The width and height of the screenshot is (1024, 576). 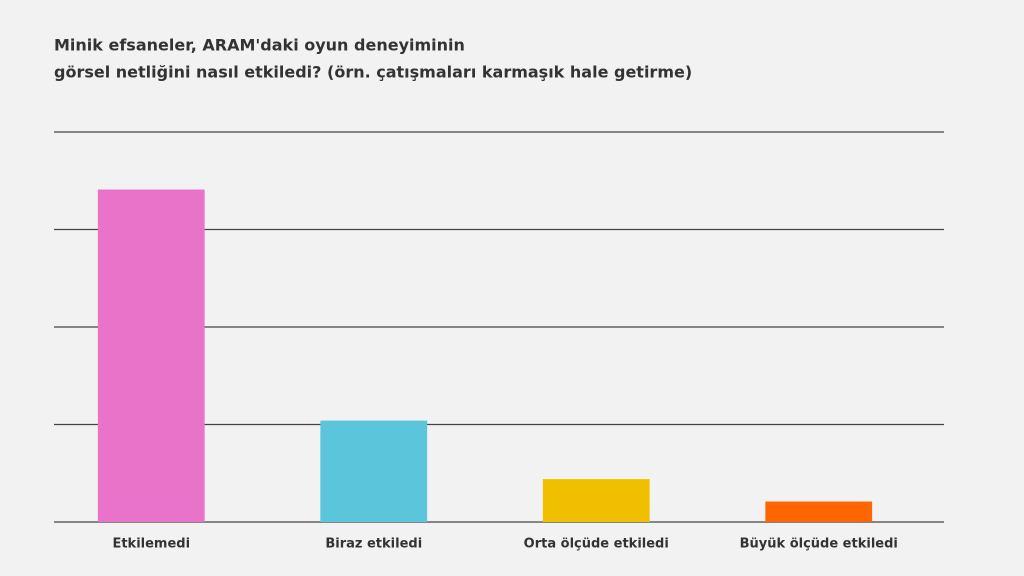 What do you see at coordinates (819, 544) in the screenshot?
I see `x-tick-label: Büyük ölçüde etkiledi` at bounding box center [819, 544].